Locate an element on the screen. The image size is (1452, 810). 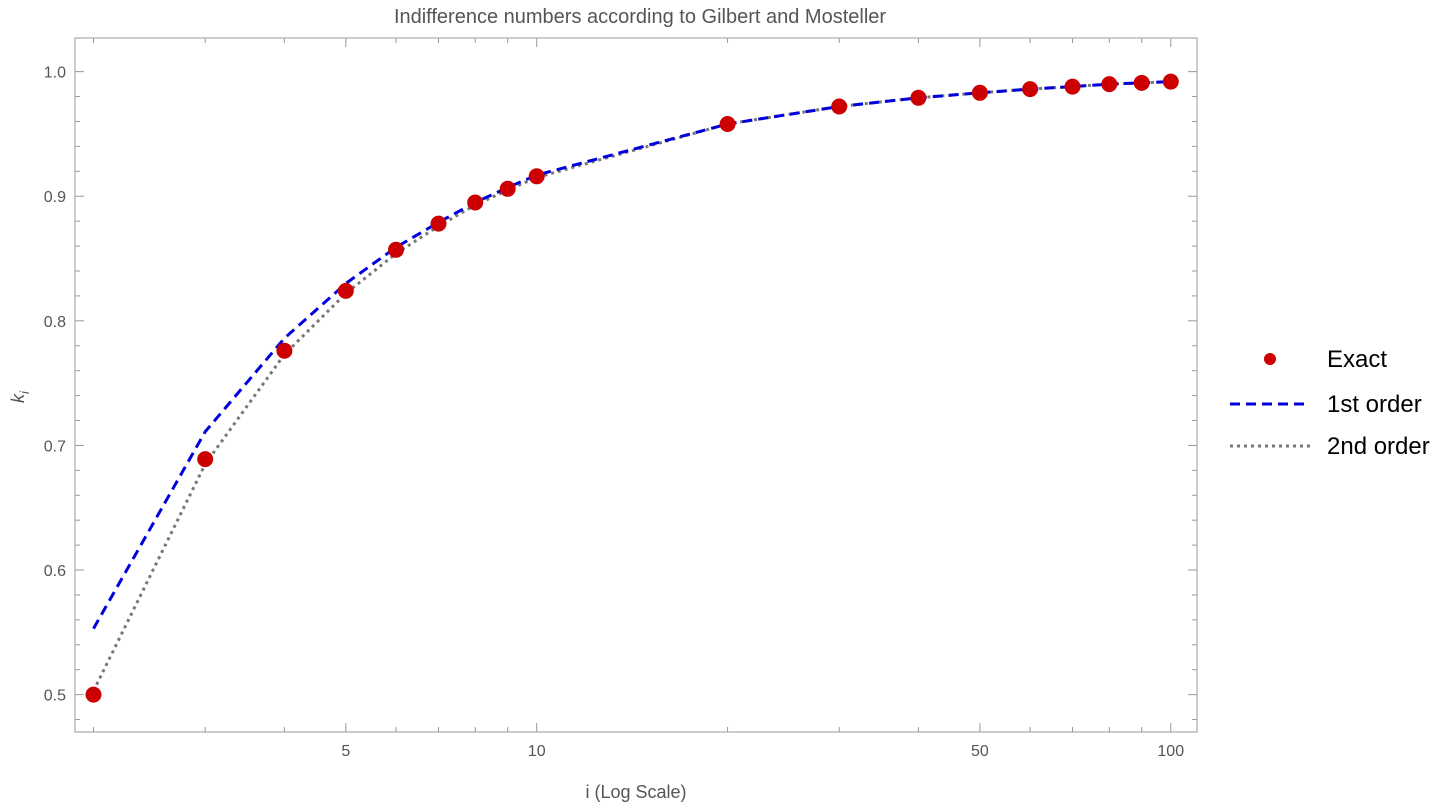
y-axis-label-subscript: i is located at coordinates (24, 392).